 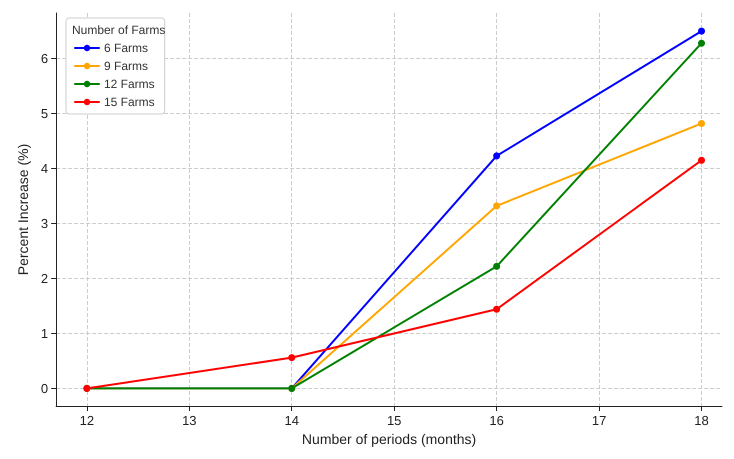 I want to click on x-tick-label: 14, so click(x=291, y=420).